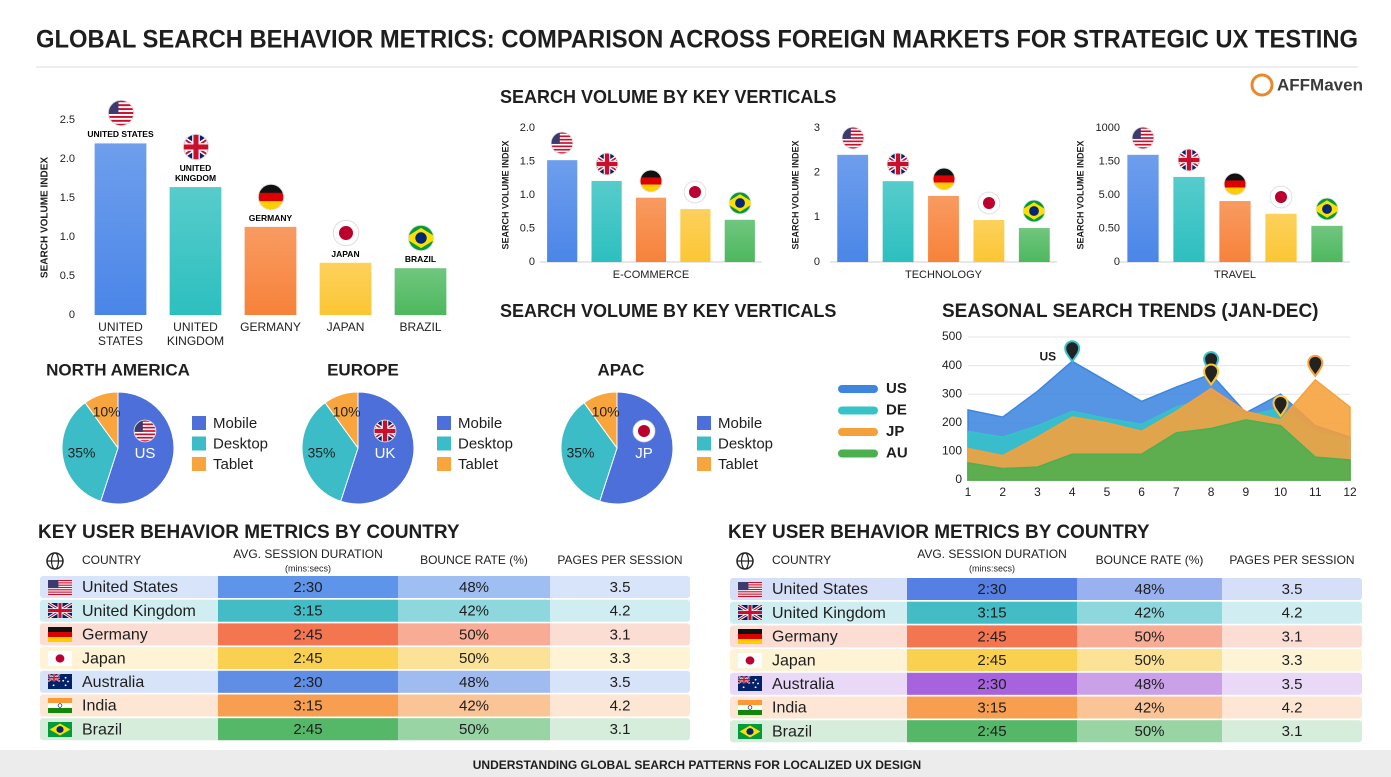  Describe the element at coordinates (345, 327) in the screenshot. I see `x-tick-label: JAPAN` at that location.